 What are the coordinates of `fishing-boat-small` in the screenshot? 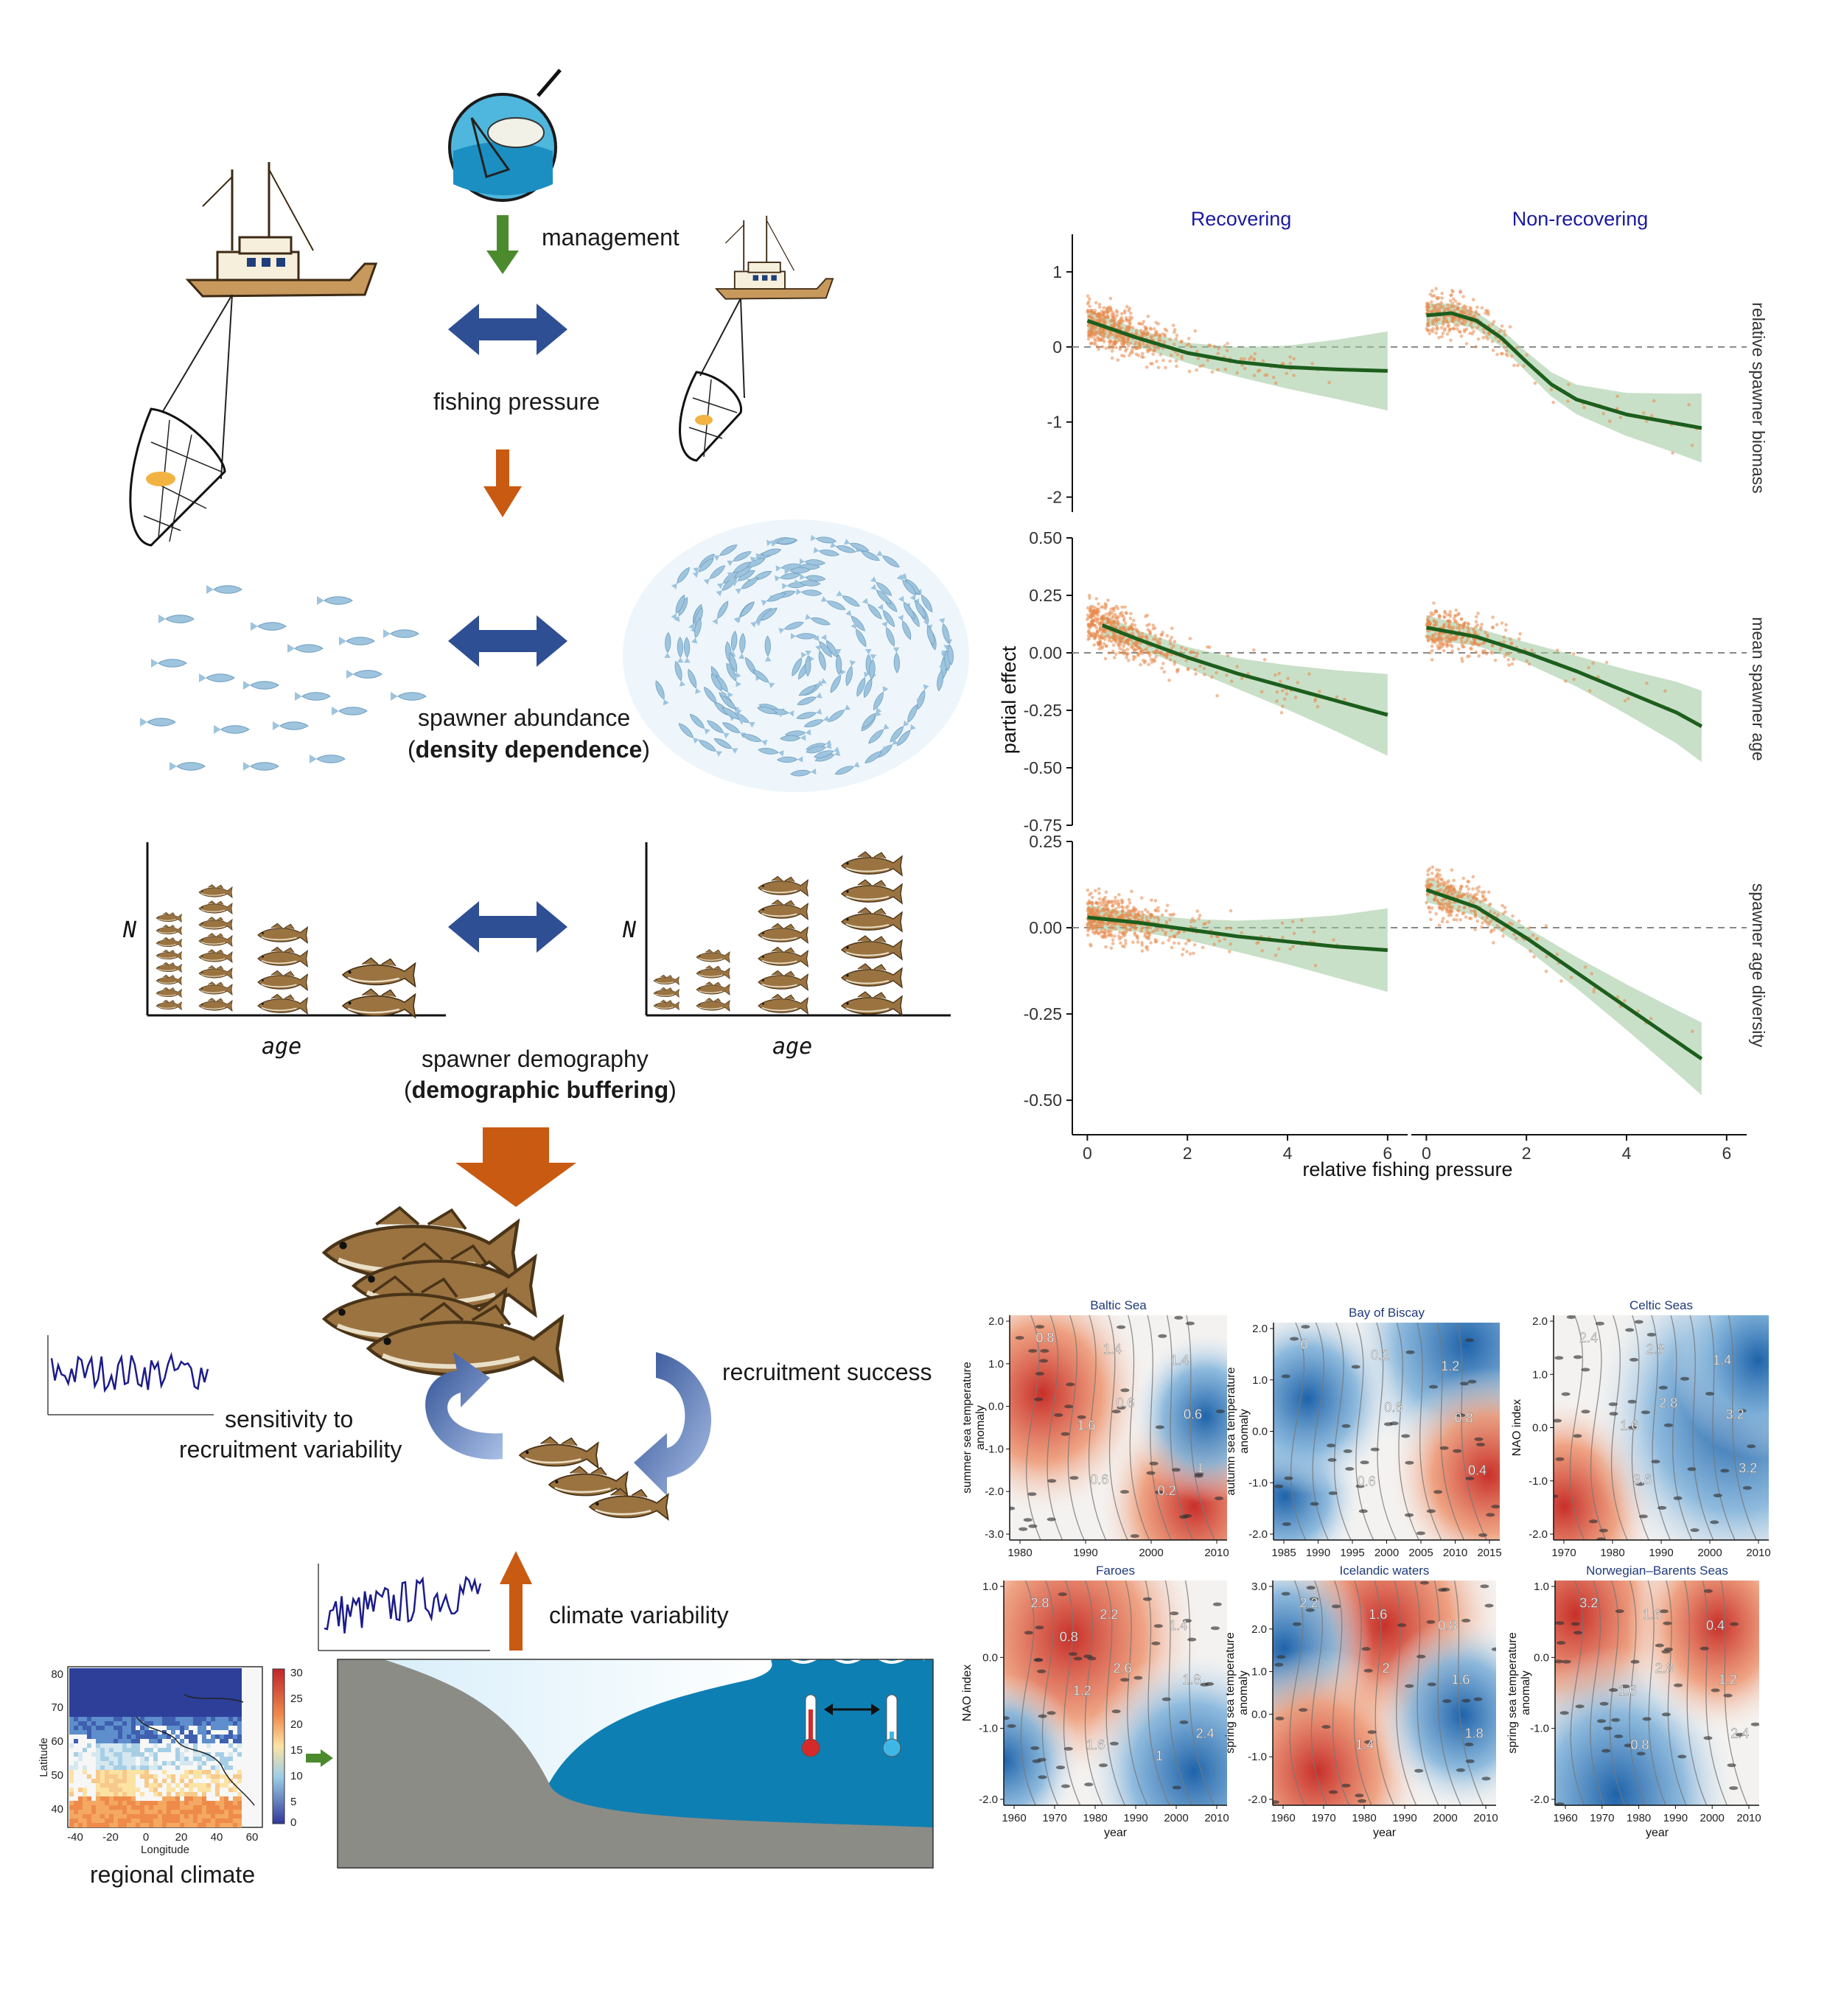 It's located at (775, 257).